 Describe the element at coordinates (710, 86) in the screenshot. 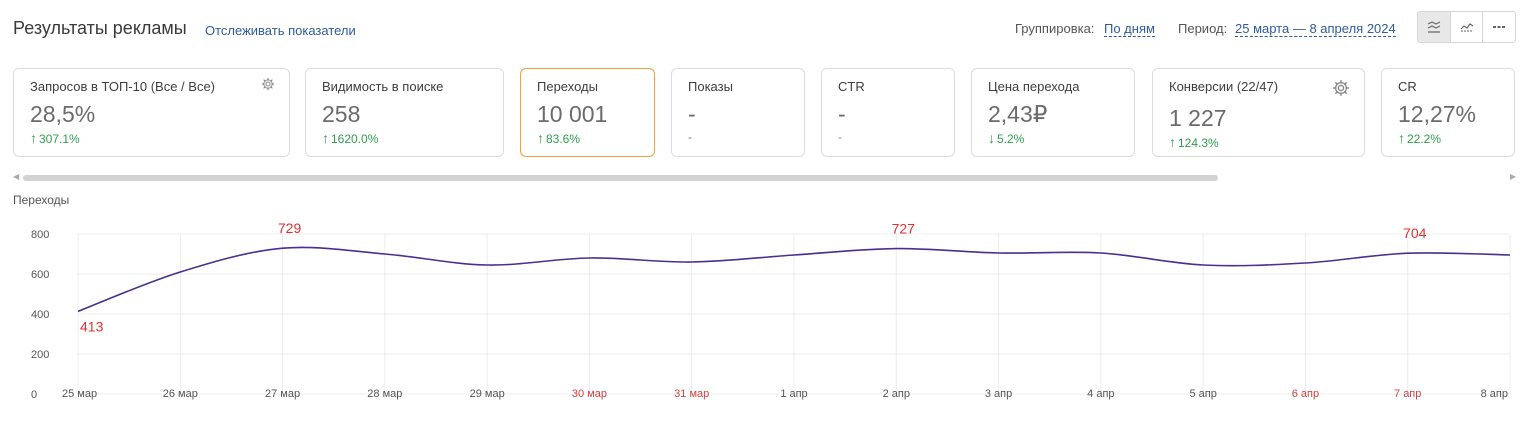

I see `metric-title: Показы` at that location.